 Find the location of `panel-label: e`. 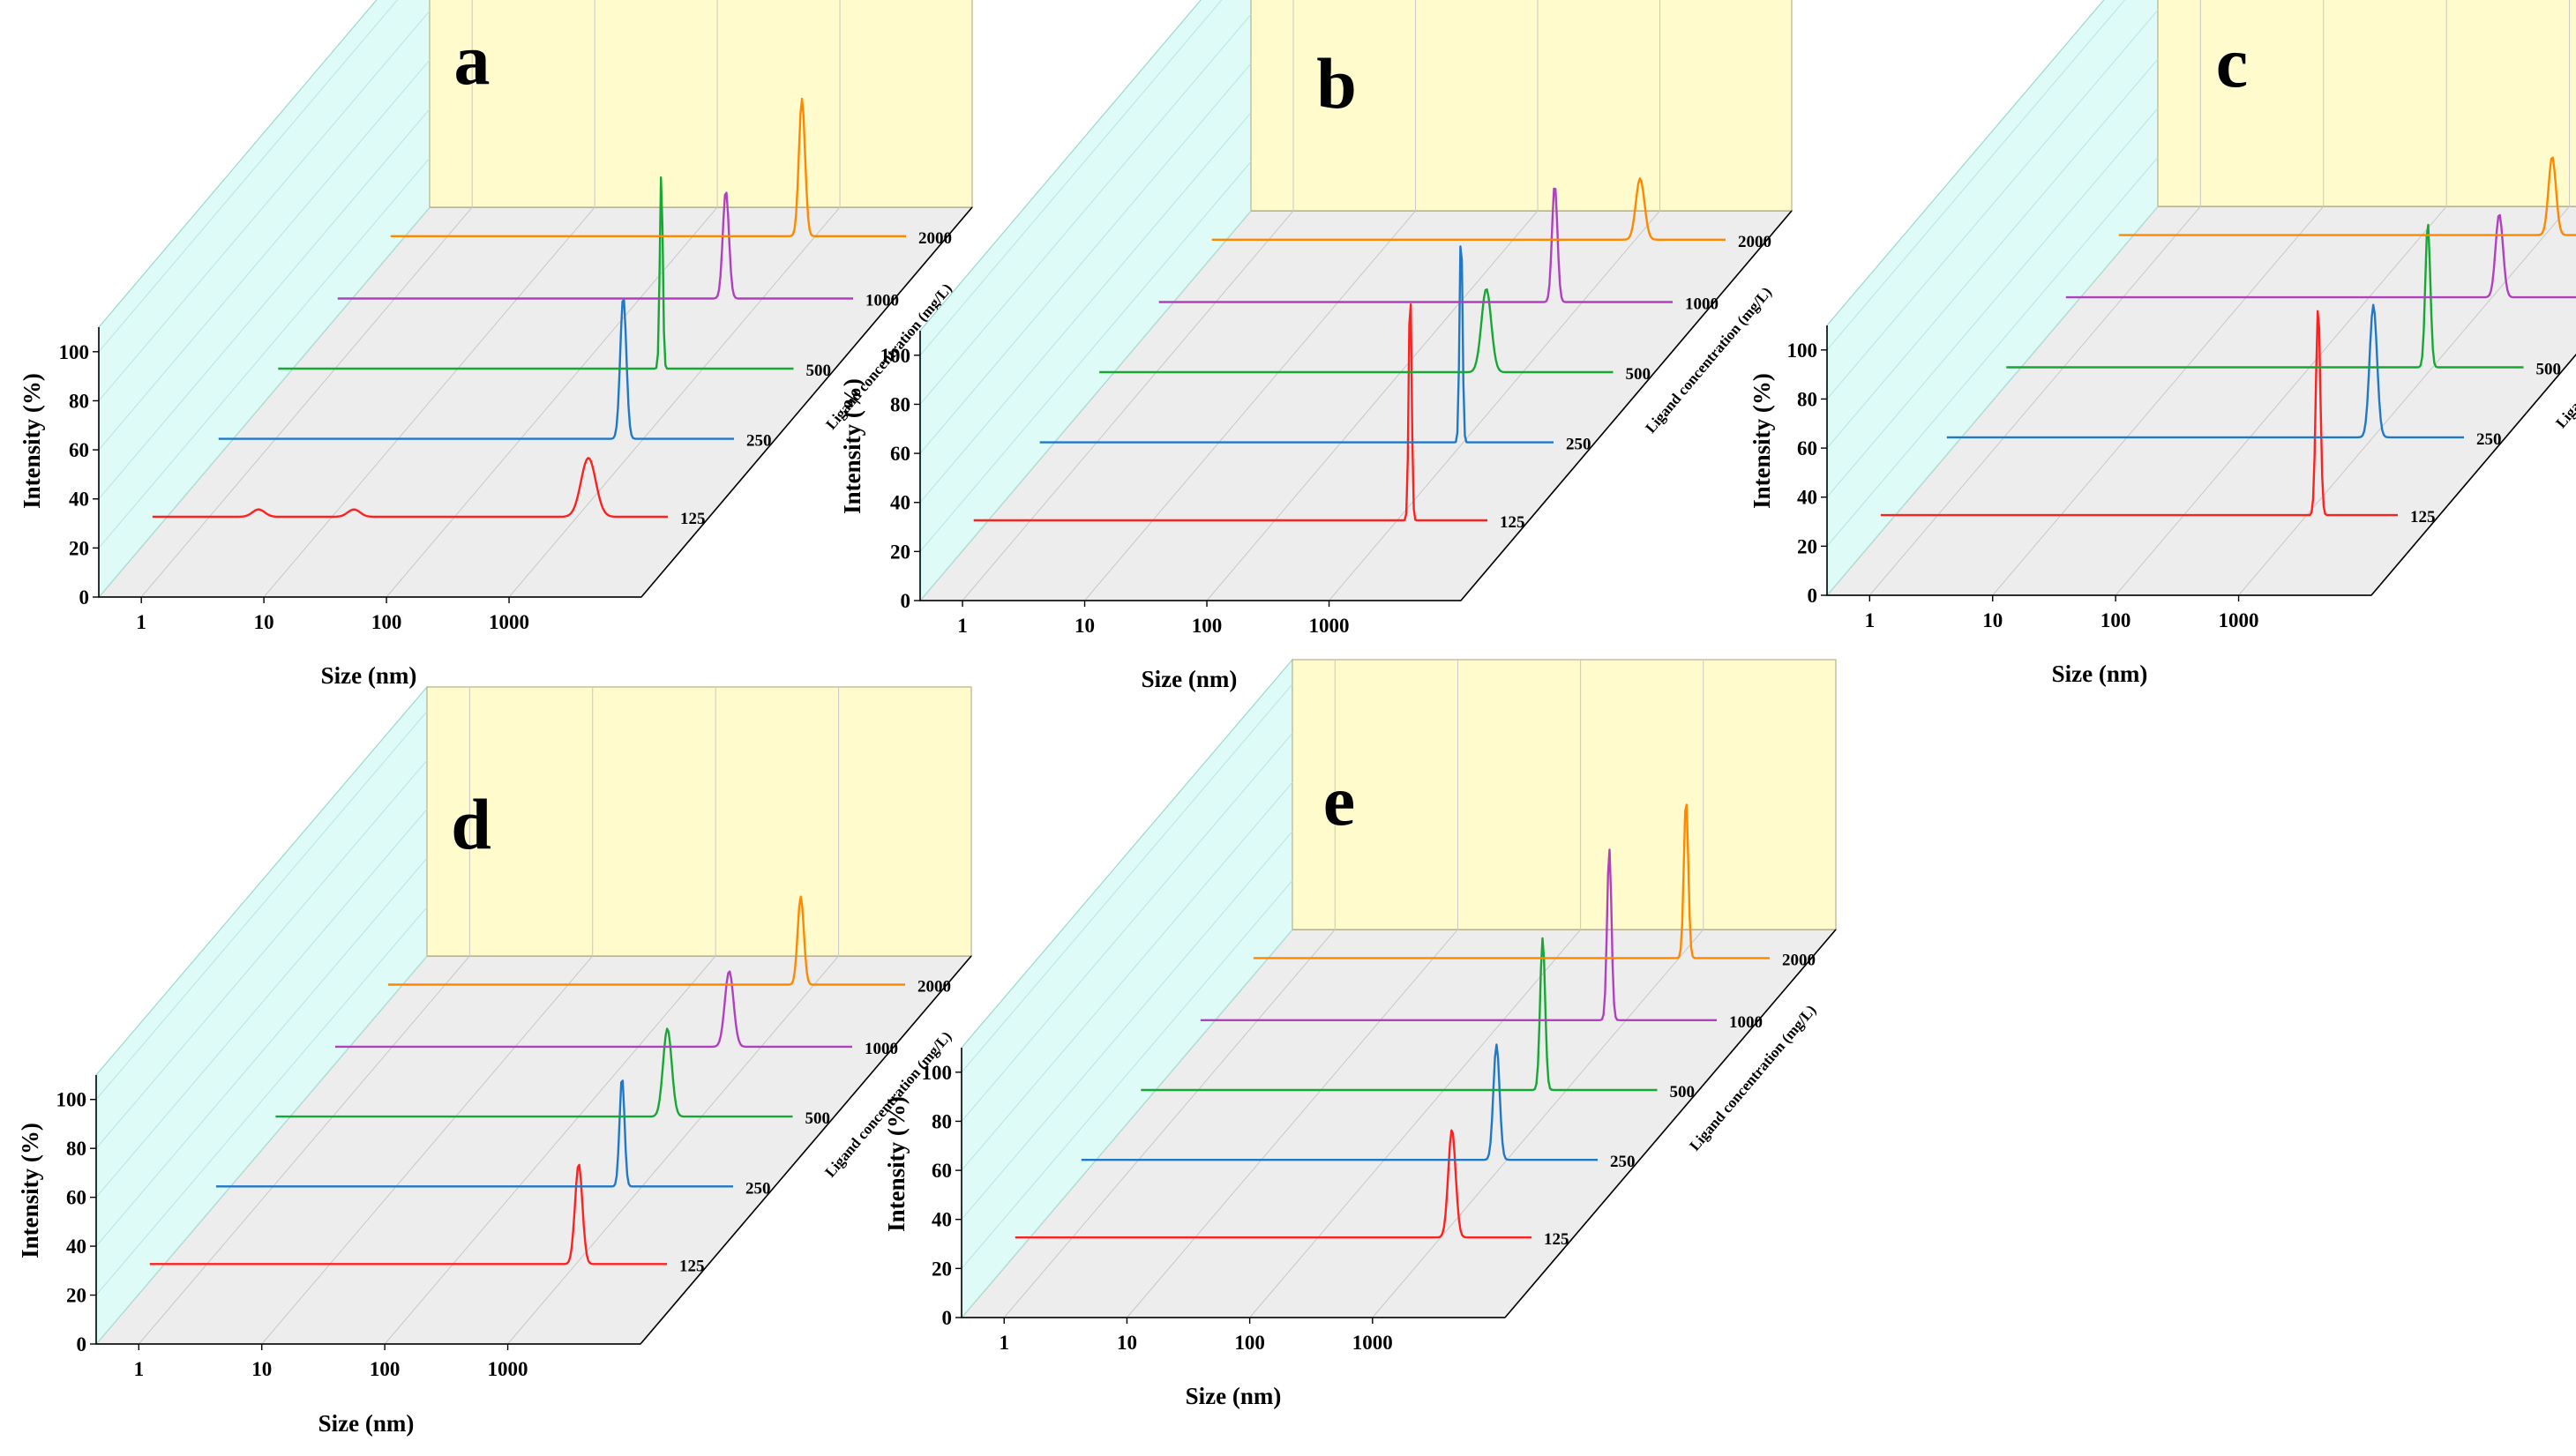

panel-label: e is located at coordinates (1339, 800).